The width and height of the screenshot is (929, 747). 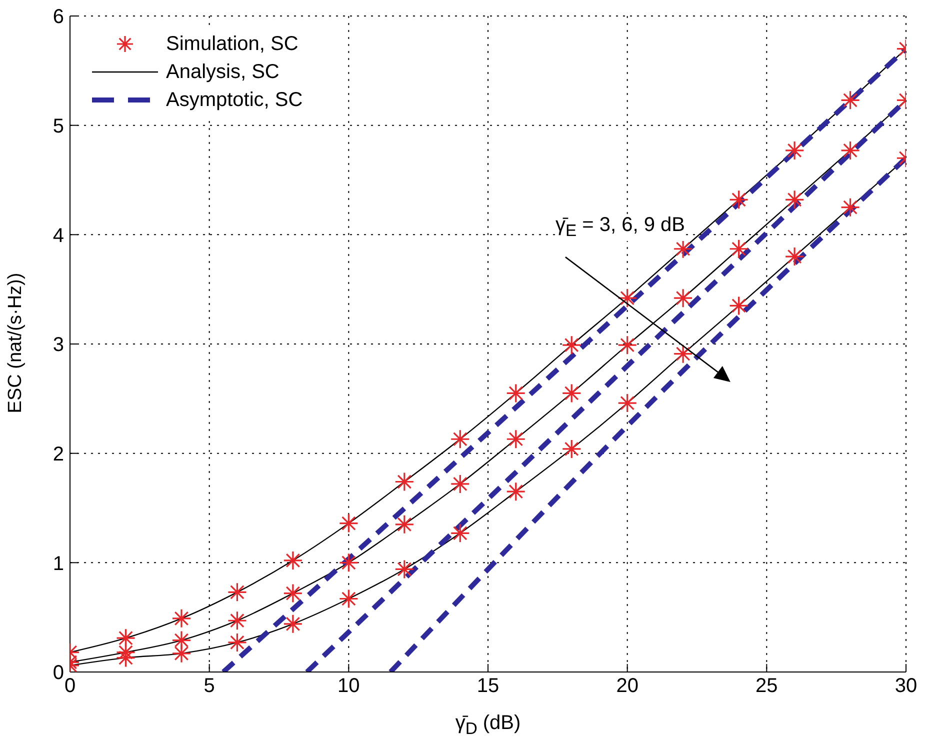 What do you see at coordinates (488, 725) in the screenshot?
I see `x-axis-title: γ̄$_{D}$ (dB)` at bounding box center [488, 725].